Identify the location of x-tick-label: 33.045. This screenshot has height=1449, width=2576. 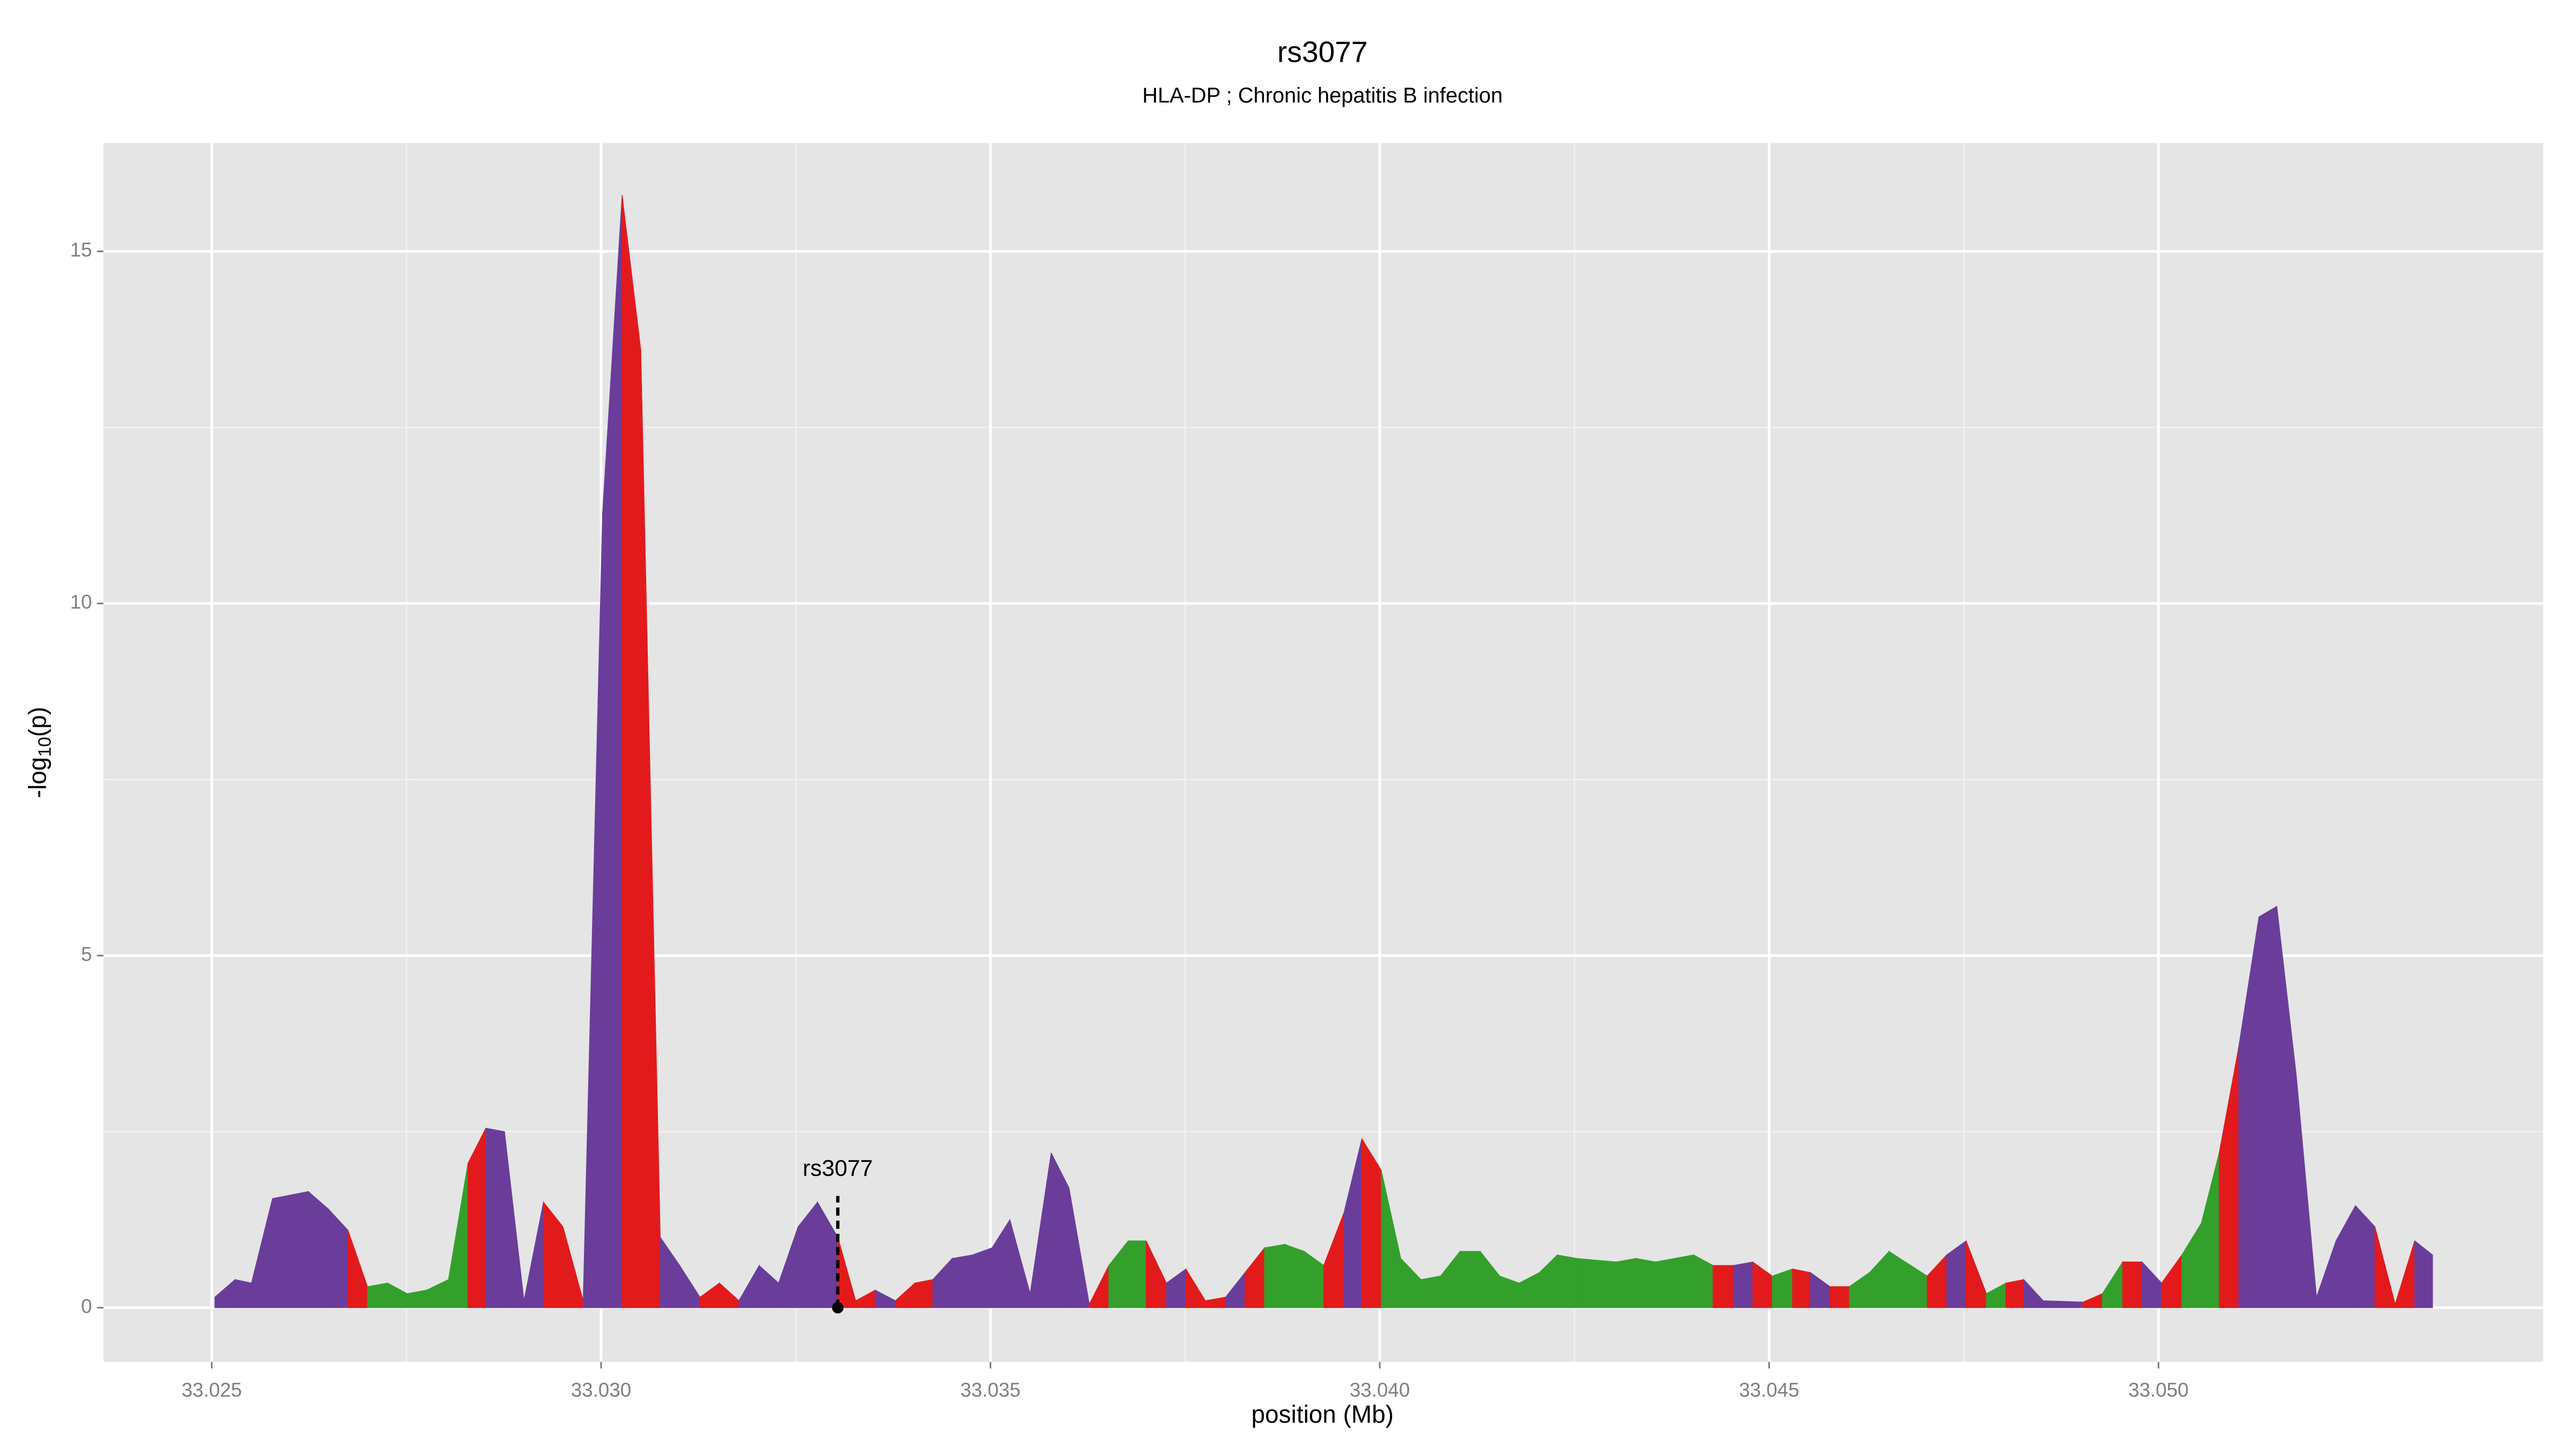
(1769, 1390).